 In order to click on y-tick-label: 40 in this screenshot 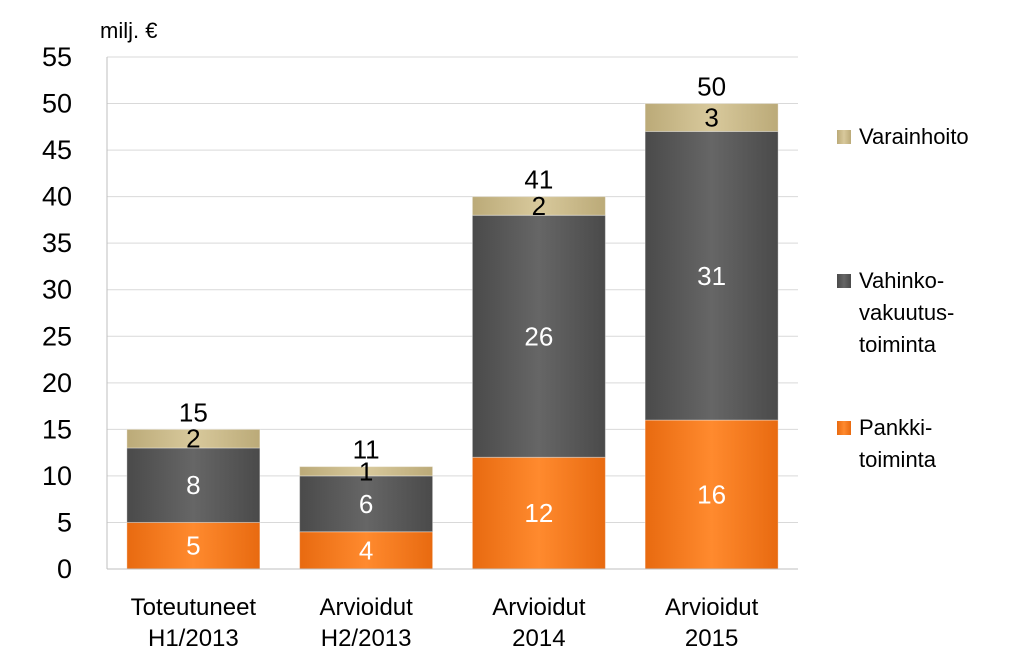, I will do `click(57, 197)`.